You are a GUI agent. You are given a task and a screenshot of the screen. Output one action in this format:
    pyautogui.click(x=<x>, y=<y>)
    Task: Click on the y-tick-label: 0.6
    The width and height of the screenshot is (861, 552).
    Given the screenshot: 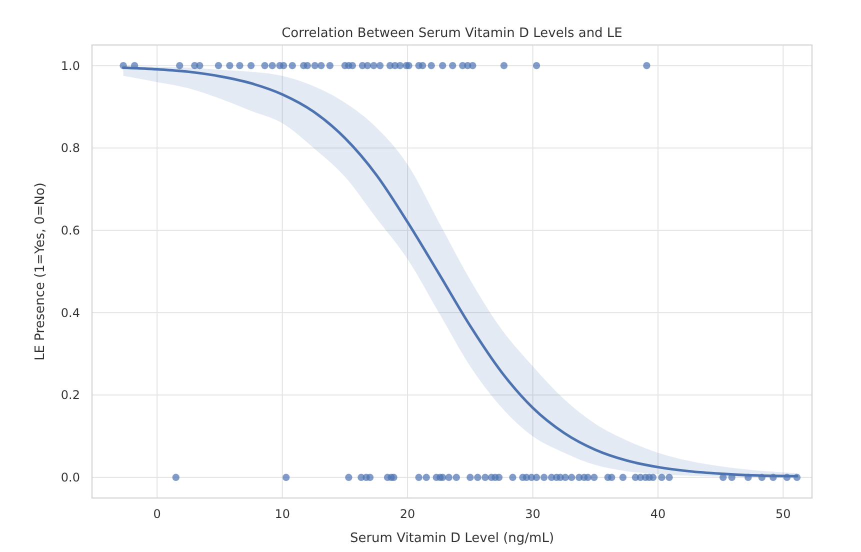 What is the action you would take?
    pyautogui.click(x=70, y=231)
    